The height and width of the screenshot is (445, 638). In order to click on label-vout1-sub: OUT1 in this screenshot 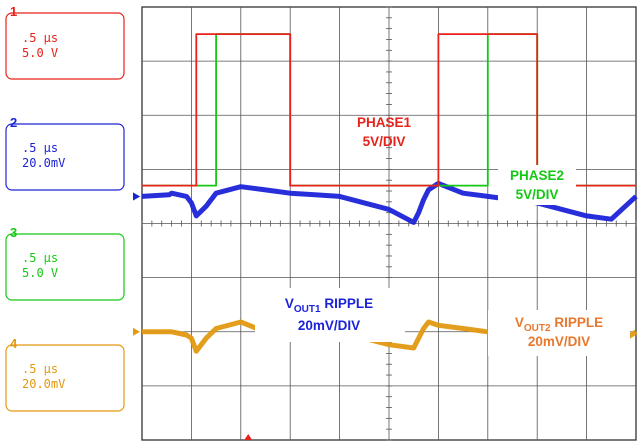, I will do `click(307, 309)`.